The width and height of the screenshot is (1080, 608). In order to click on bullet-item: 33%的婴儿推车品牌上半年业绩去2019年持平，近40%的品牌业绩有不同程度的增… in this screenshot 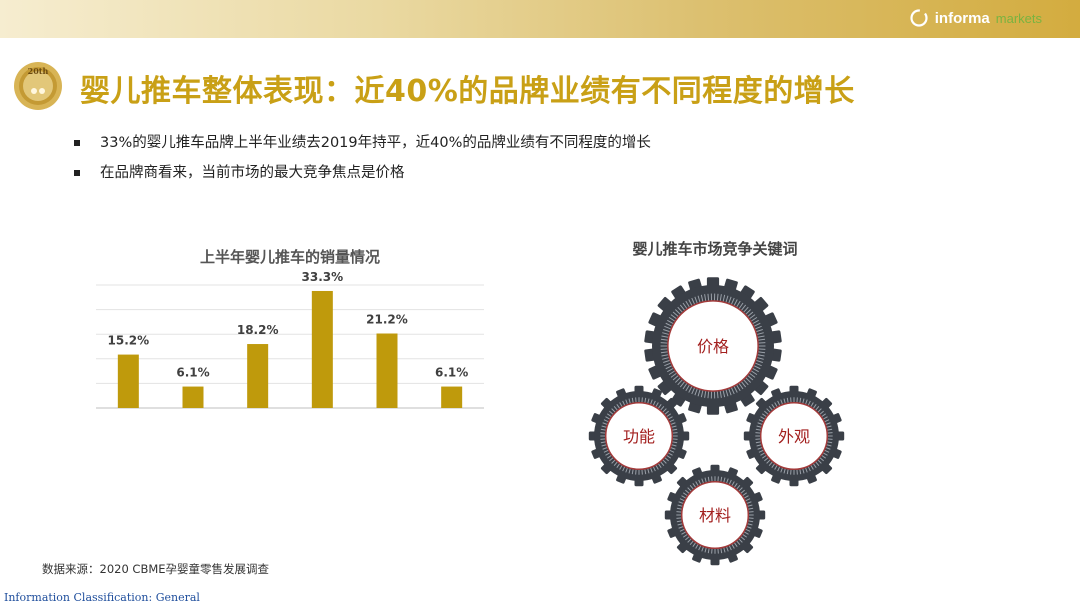, I will do `click(361, 143)`.